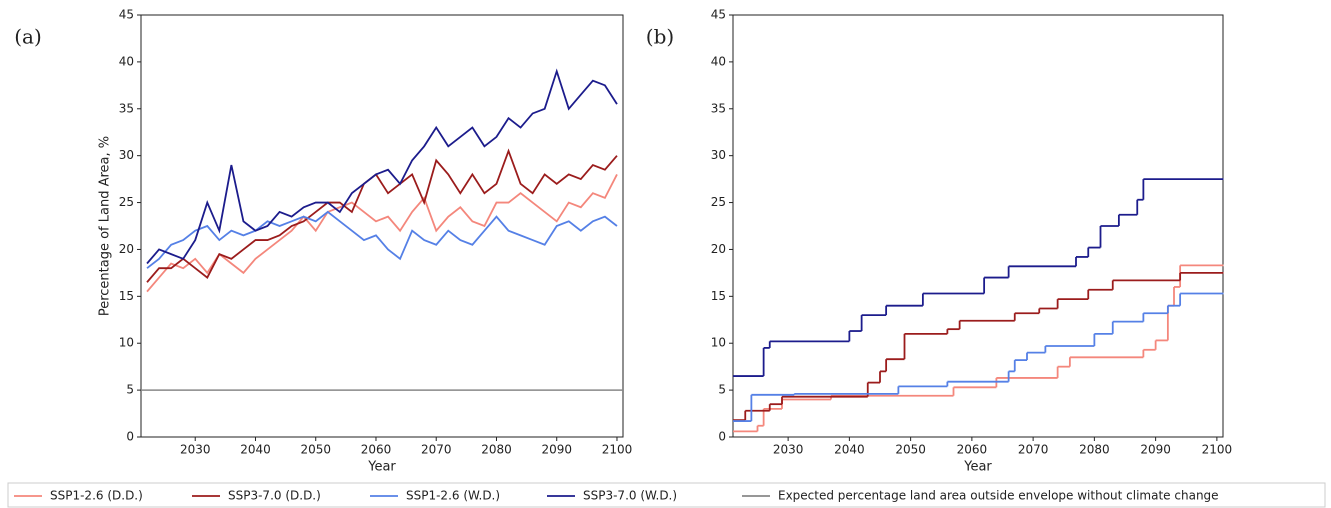 The image size is (1331, 508). Describe the element at coordinates (96, 496) in the screenshot. I see `legend-label: SSP1-2.6 (D.D.)` at that location.